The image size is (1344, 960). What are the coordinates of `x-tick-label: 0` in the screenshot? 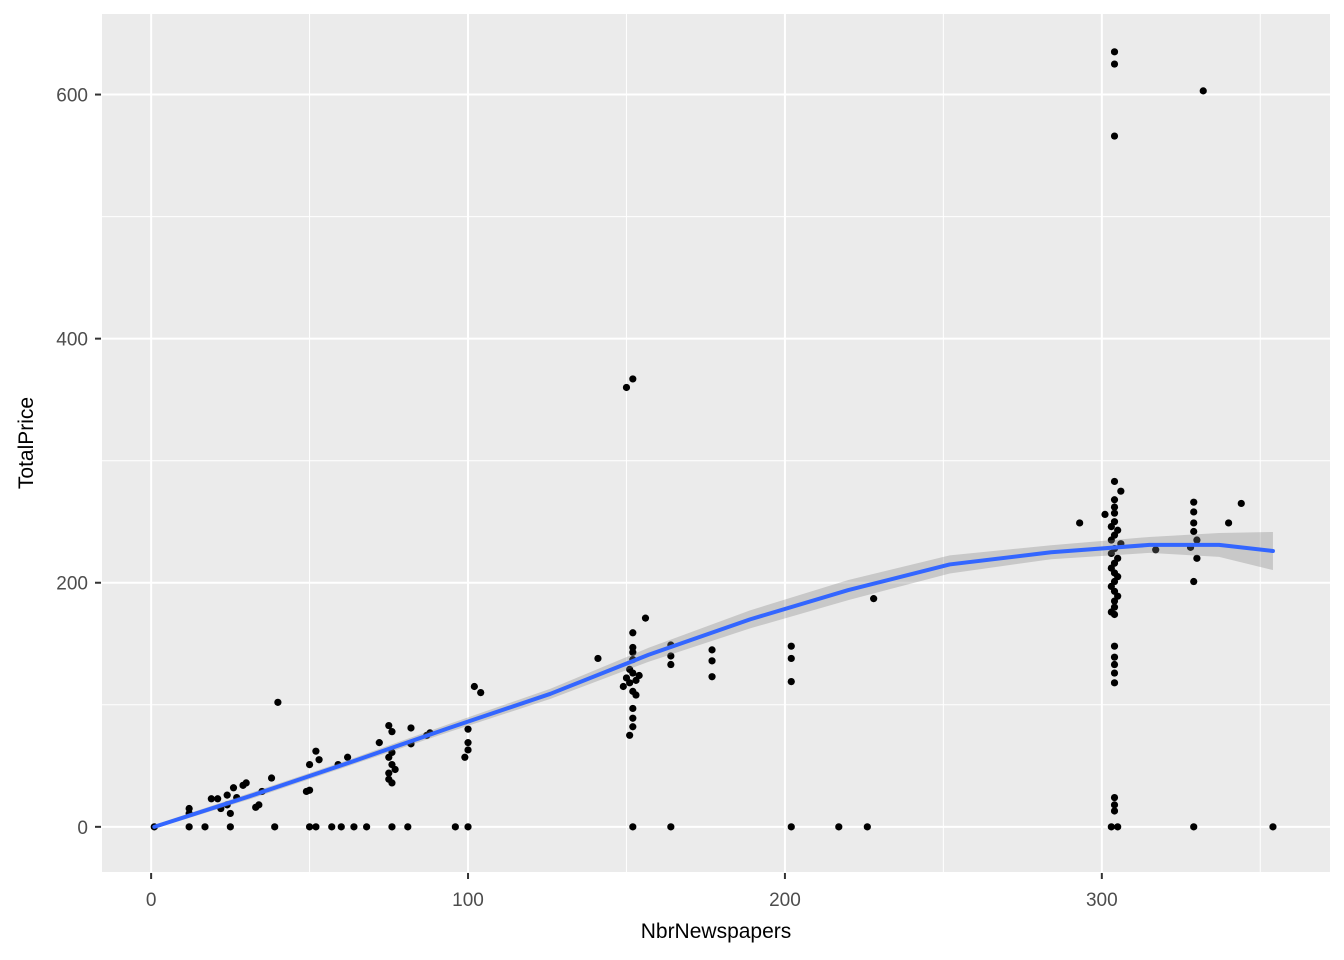 It's located at (151, 900).